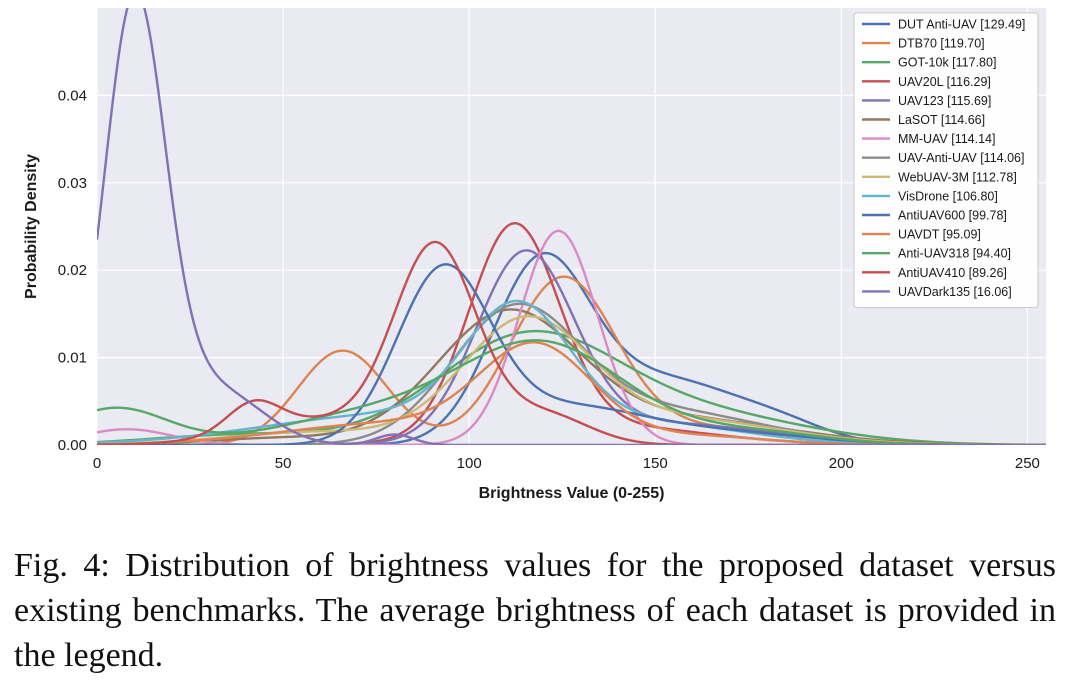  I want to click on legend-entry: AntiUAV600 [99.78], so click(952, 216).